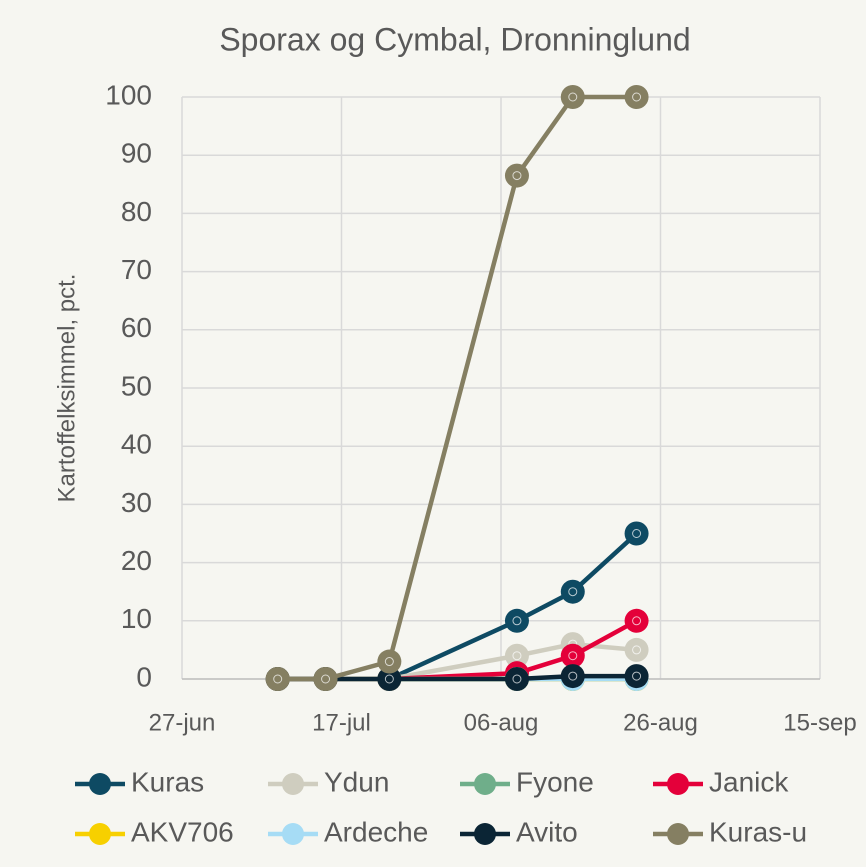  I want to click on y-tick-label: 10, so click(136, 618).